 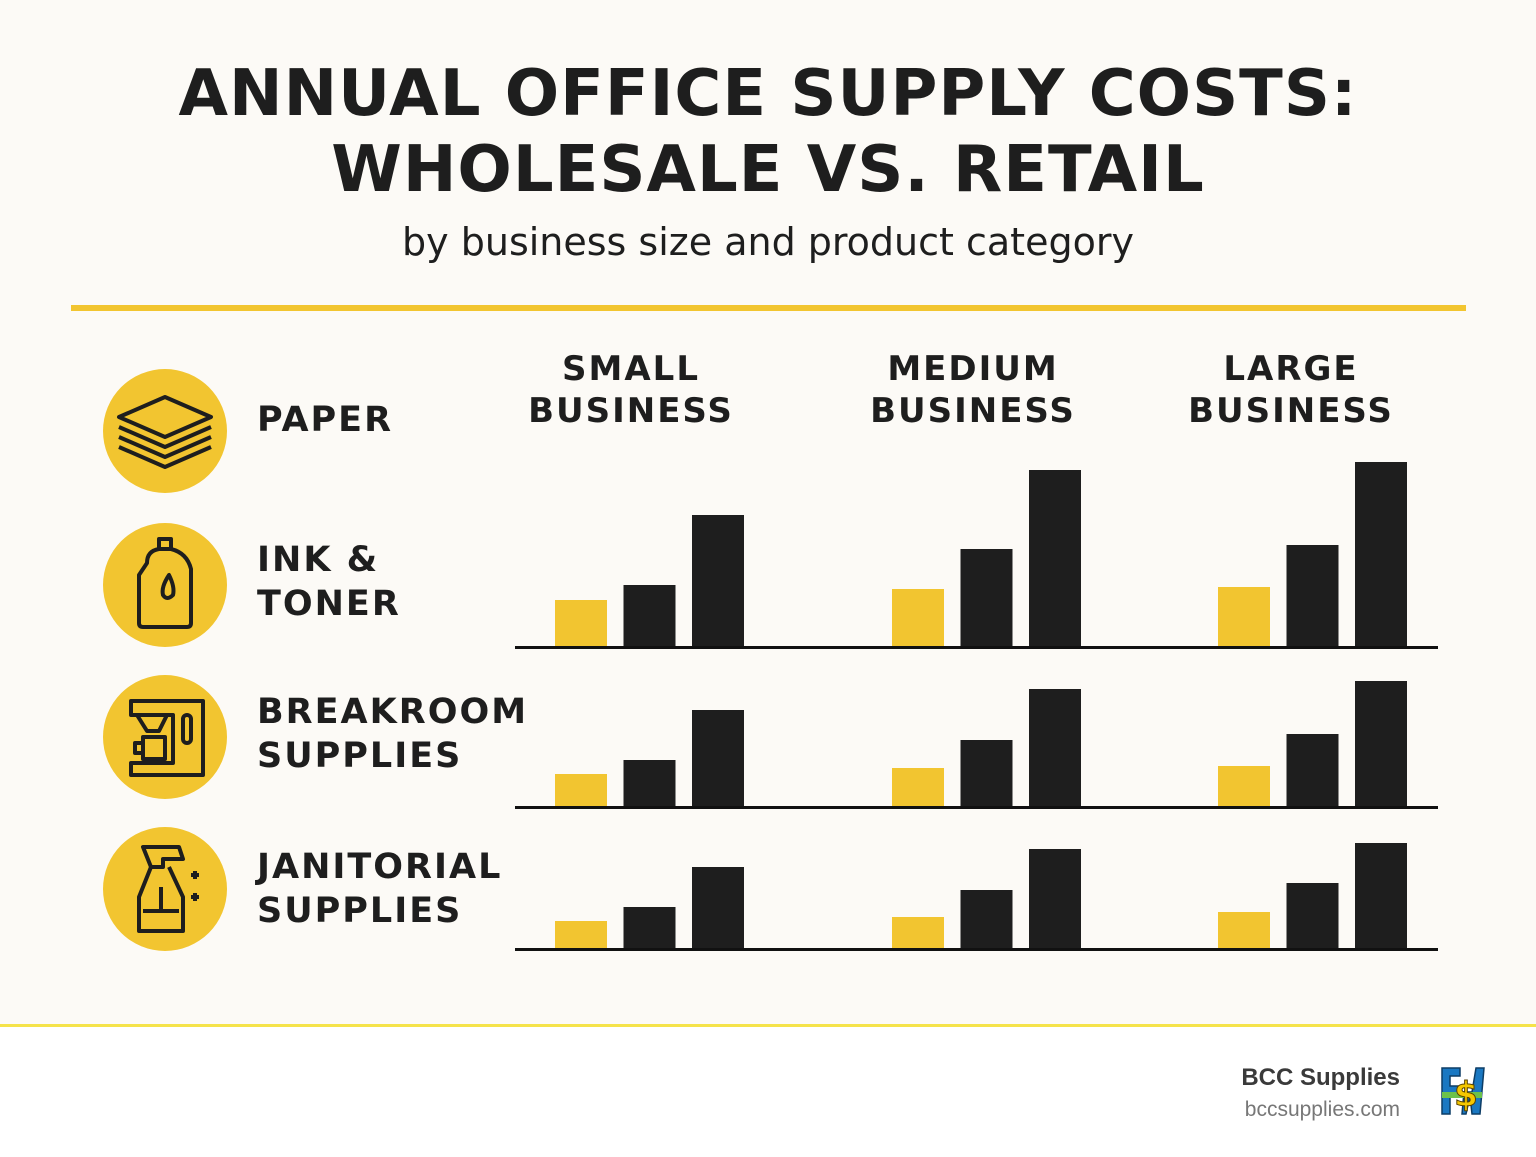 What do you see at coordinates (380, 889) in the screenshot?
I see `row-label-janitorial: JANITORIAL SUPPLIES` at bounding box center [380, 889].